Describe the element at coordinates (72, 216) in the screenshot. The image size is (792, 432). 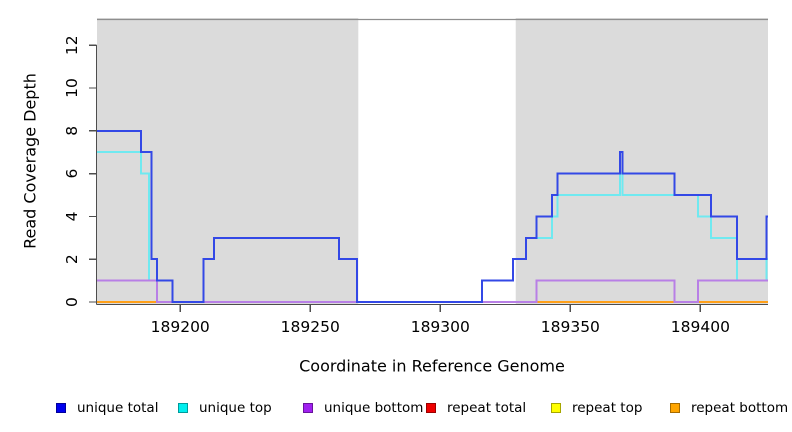
I see `y-tick-label: 4` at that location.